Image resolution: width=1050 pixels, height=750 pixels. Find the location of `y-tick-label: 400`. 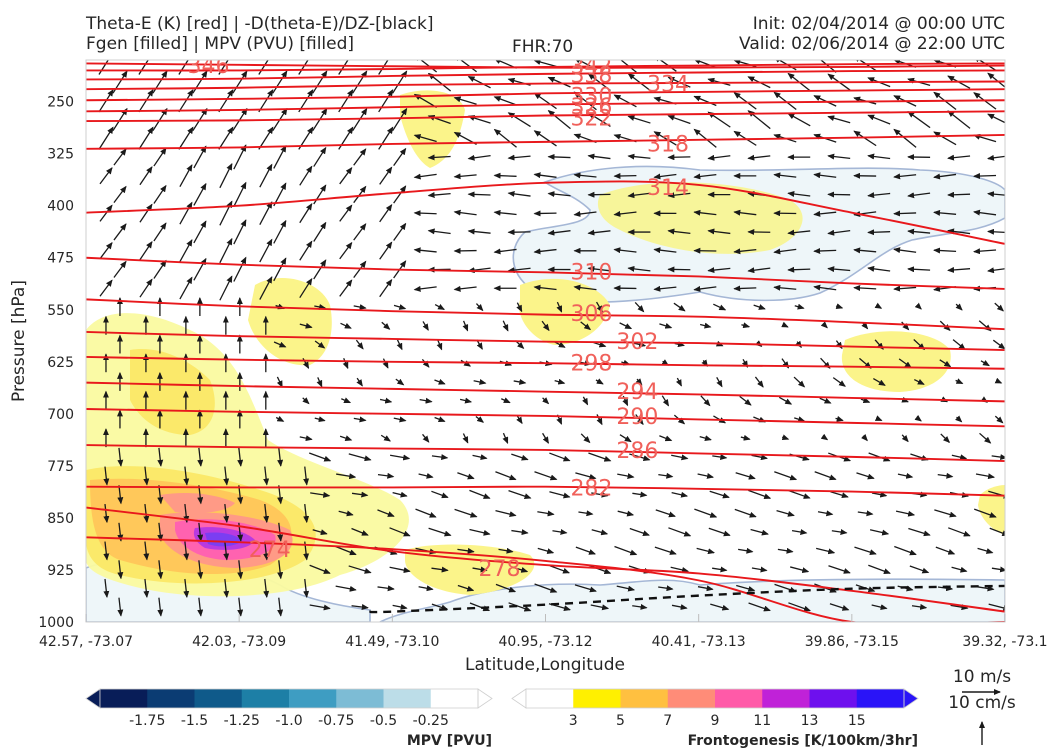

y-tick-label: 400 is located at coordinates (60, 207).